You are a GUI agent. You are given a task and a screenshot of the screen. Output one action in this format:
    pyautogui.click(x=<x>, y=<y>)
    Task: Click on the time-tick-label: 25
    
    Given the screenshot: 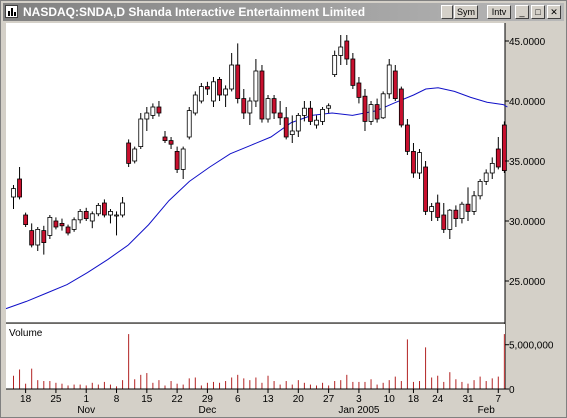 What is the action you would take?
    pyautogui.click(x=56, y=399)
    